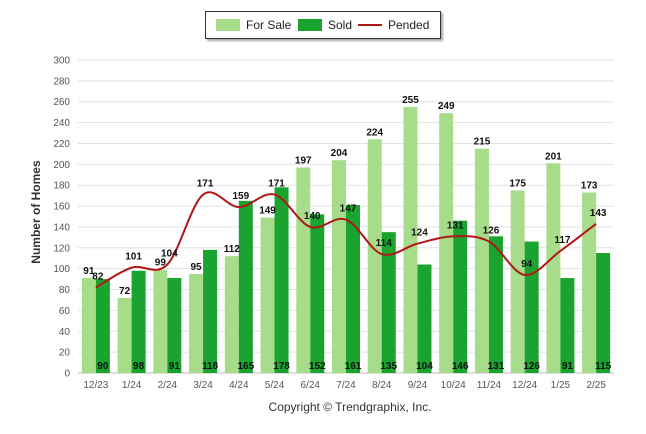 The height and width of the screenshot is (434, 646). Describe the element at coordinates (303, 160) in the screenshot. I see `for-sale-value-label: 197` at that location.